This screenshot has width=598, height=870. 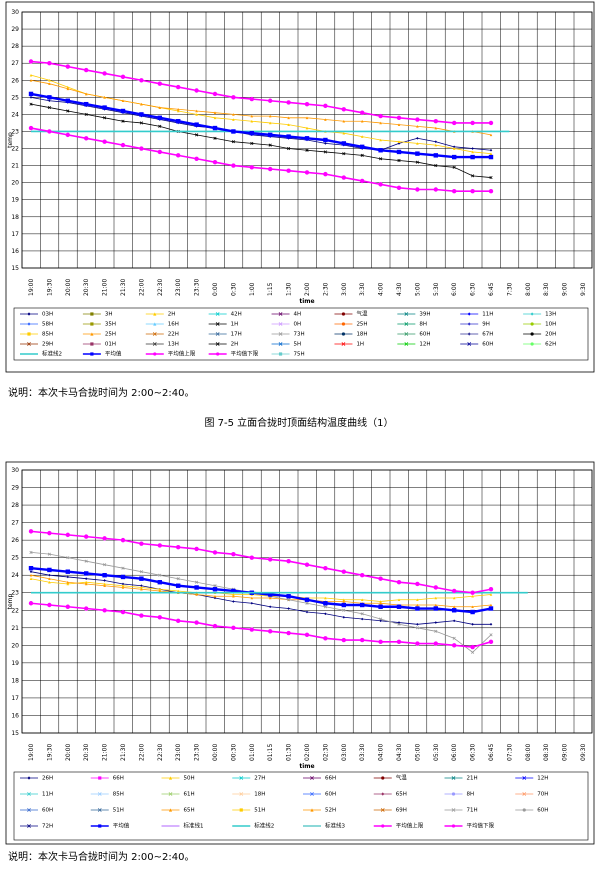 What do you see at coordinates (105, 752) in the screenshot?
I see `x-tick-label: 21:00` at bounding box center [105, 752].